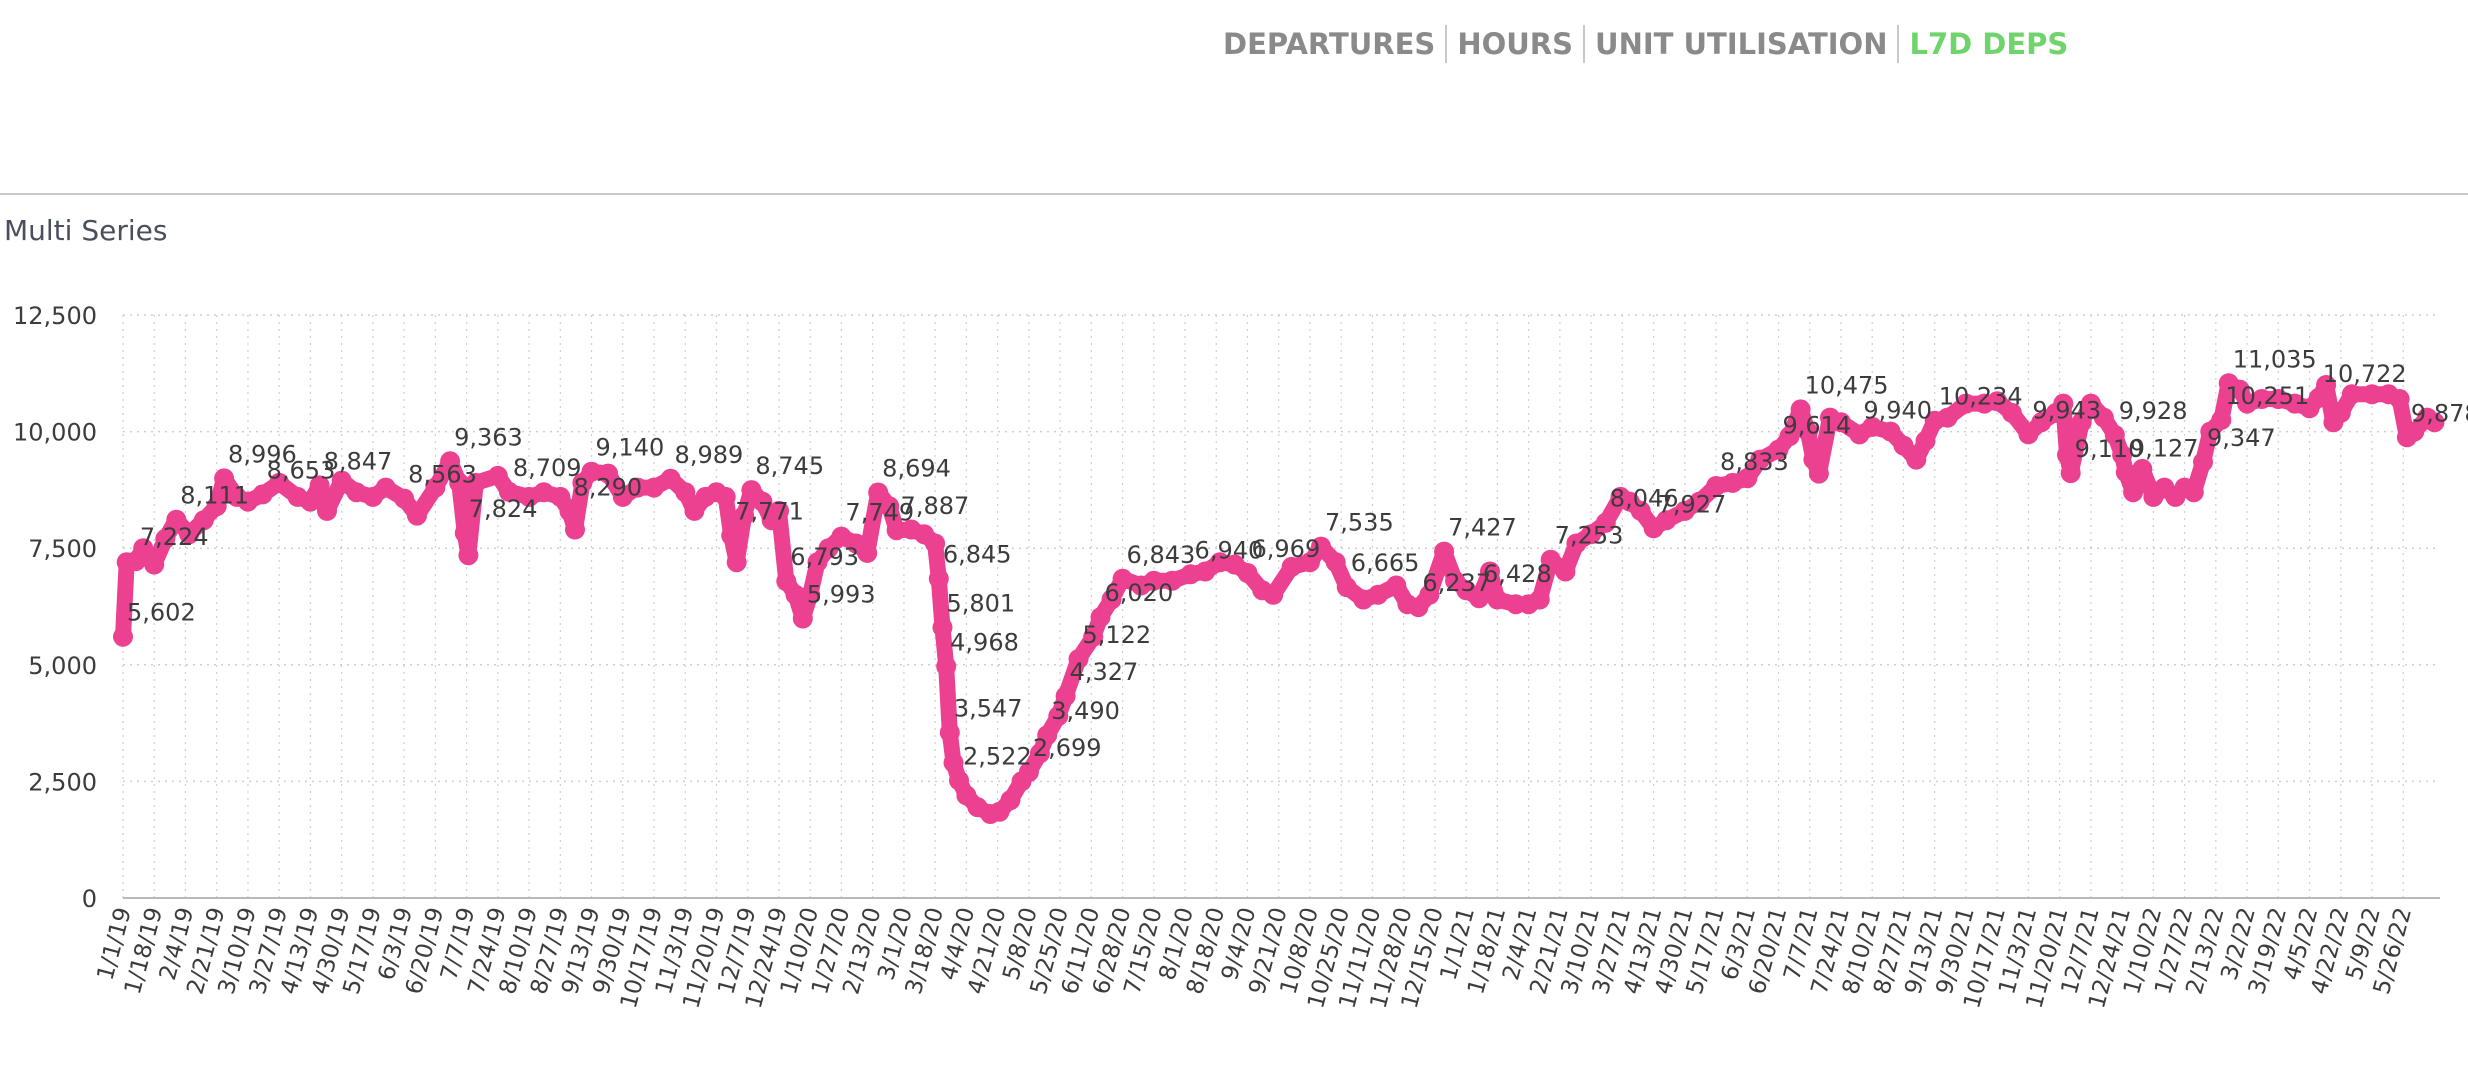  I want to click on data-label: 6,969, so click(1286, 549).